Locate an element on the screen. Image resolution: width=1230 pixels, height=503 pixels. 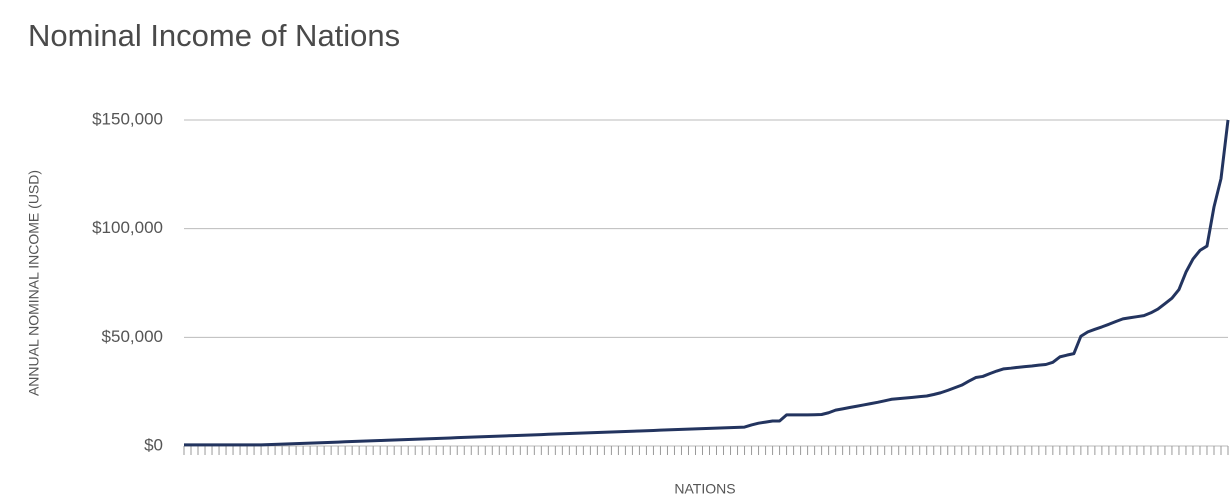
y-tick-label: $150,000 is located at coordinates (127, 118).